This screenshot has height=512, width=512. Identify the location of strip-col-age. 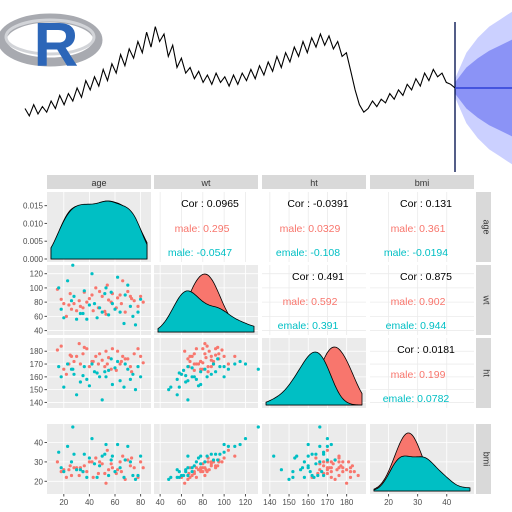
(99, 182).